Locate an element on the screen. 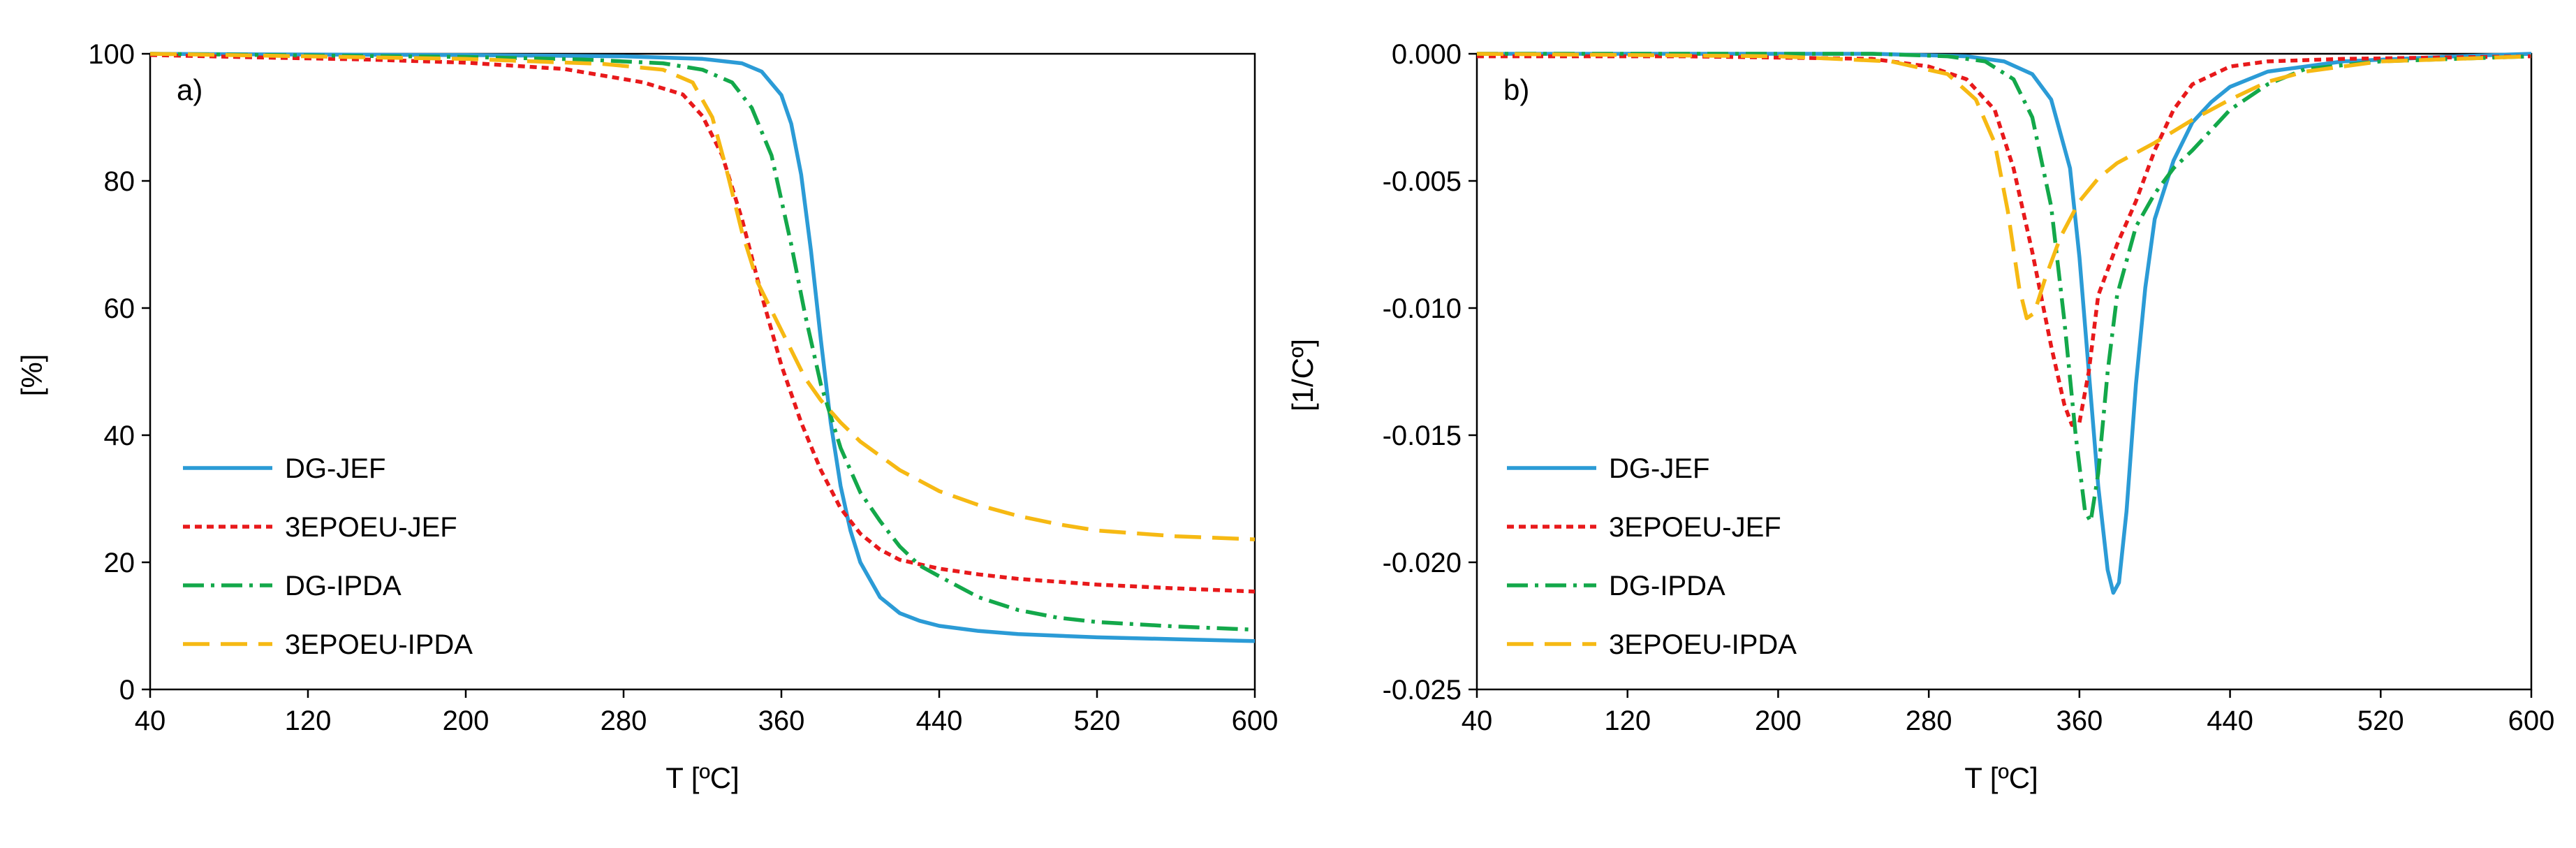 This screenshot has height=848, width=2576. panel-b-series-line-epoeu-ipda is located at coordinates (2004, 187).